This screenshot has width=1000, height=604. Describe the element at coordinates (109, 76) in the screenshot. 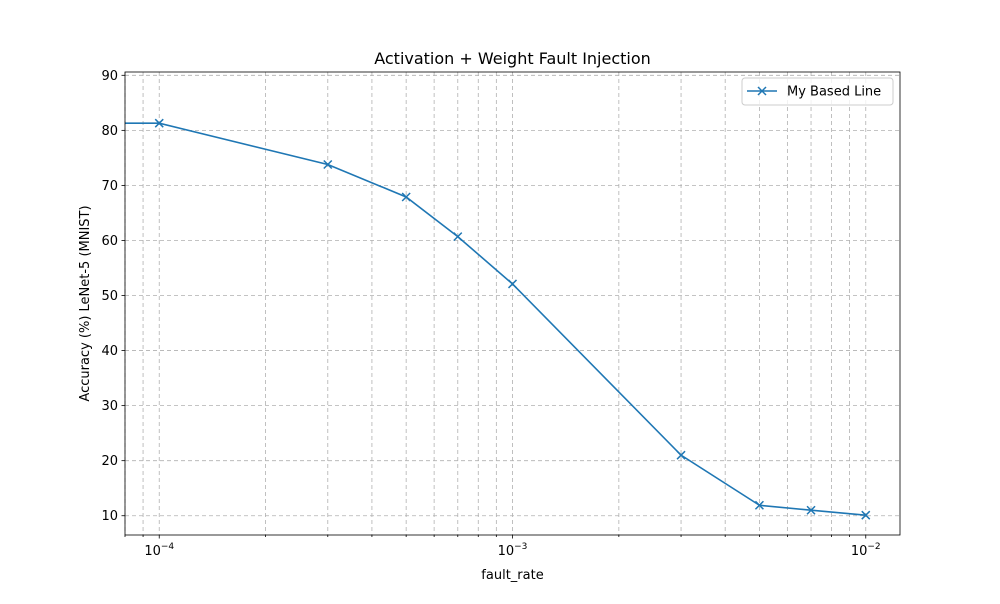

I see `y-tick-label: 90` at that location.